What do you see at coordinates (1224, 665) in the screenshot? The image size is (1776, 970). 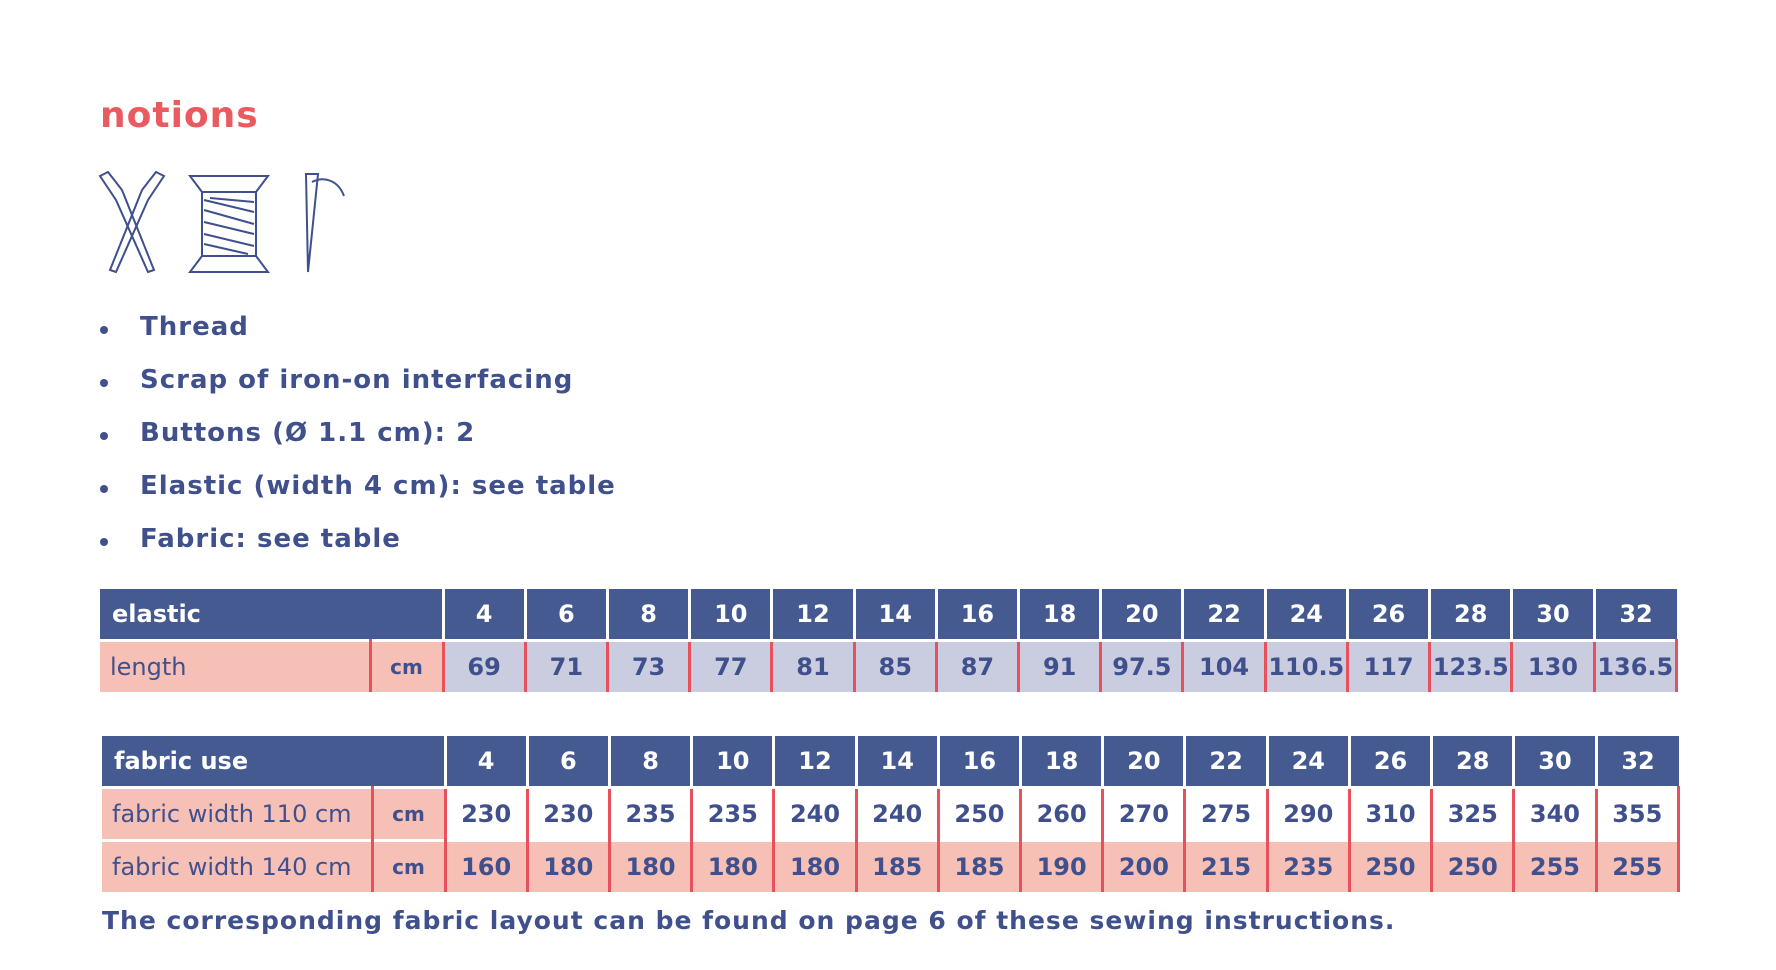 I see `value-cell: 104` at bounding box center [1224, 665].